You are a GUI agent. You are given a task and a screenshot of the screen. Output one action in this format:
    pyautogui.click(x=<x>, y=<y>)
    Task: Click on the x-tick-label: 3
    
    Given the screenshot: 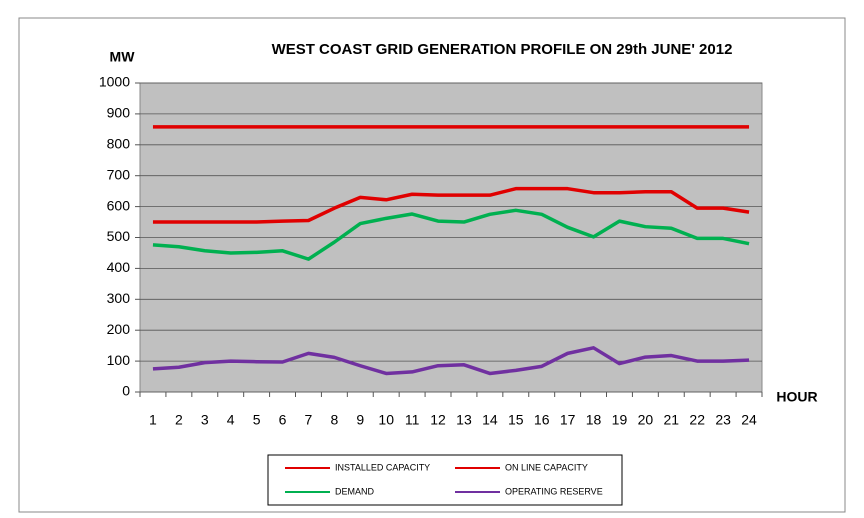 What is the action you would take?
    pyautogui.click(x=205, y=420)
    